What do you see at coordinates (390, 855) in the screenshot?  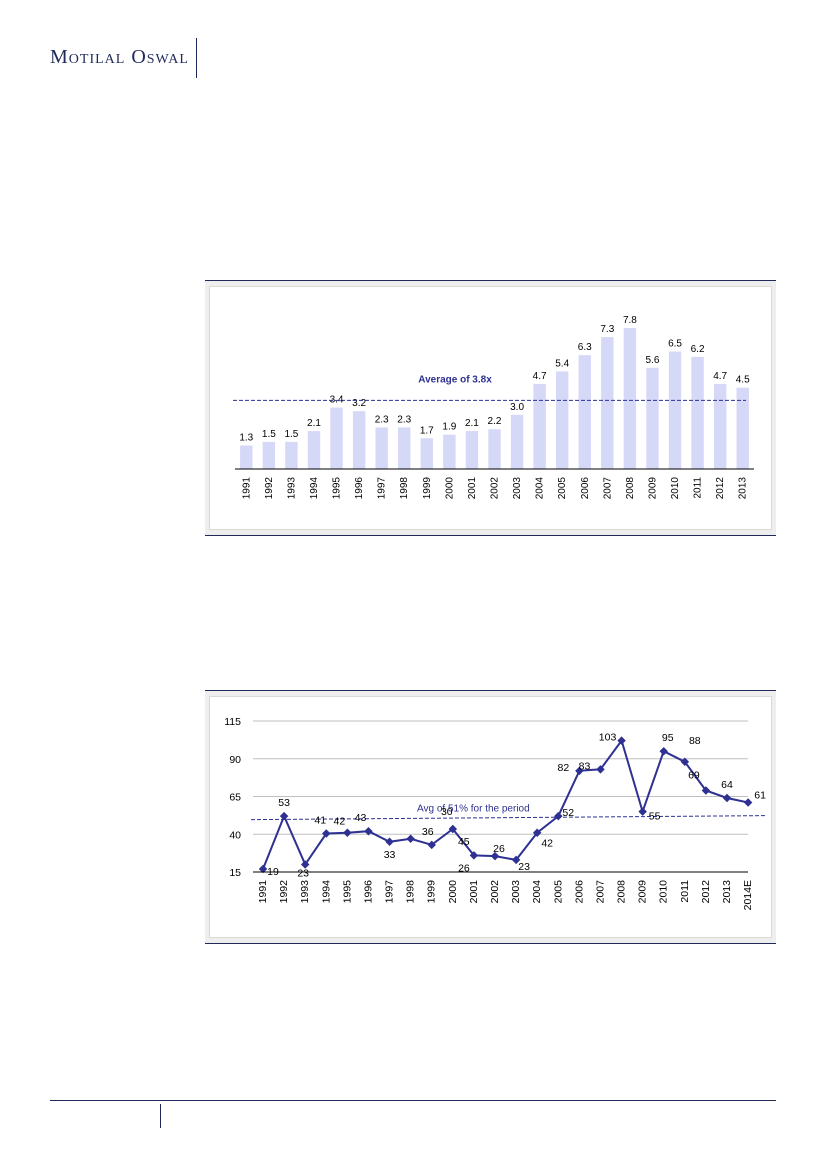 I see `data-label: 33` at bounding box center [390, 855].